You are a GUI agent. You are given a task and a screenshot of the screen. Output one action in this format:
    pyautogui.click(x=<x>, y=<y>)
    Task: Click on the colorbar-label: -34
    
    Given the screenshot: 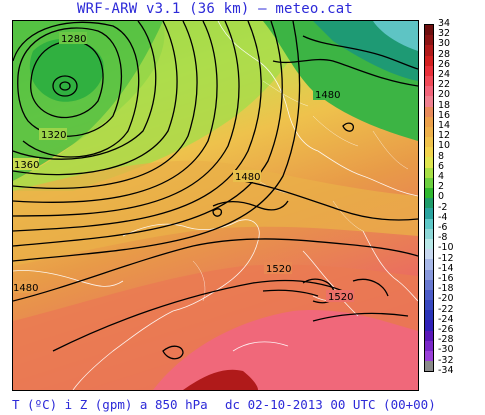 What is the action you would take?
    pyautogui.click(x=446, y=370)
    